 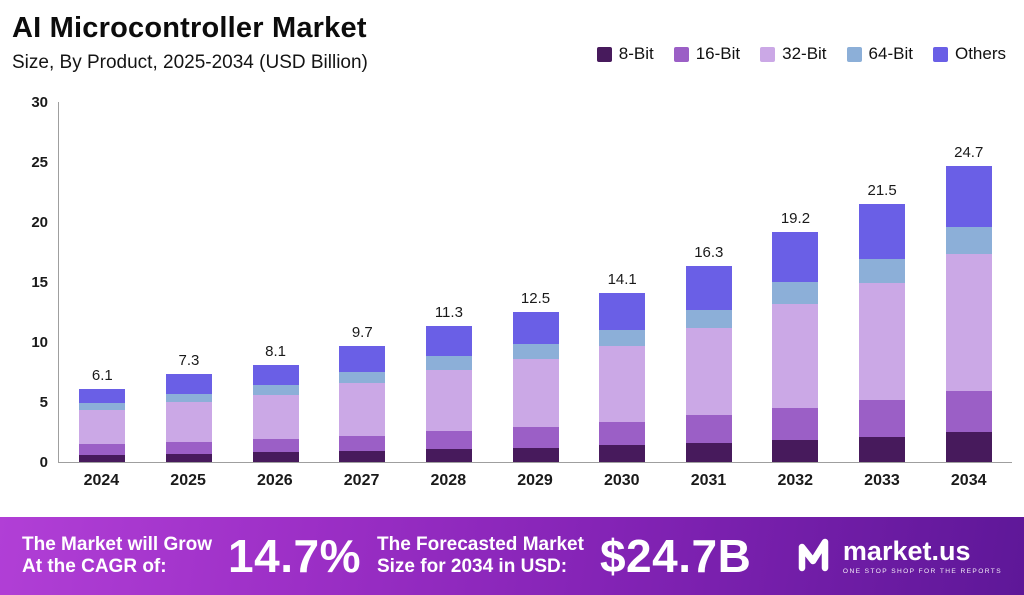 What do you see at coordinates (361, 480) in the screenshot?
I see `x-axis-label: 2027` at bounding box center [361, 480].